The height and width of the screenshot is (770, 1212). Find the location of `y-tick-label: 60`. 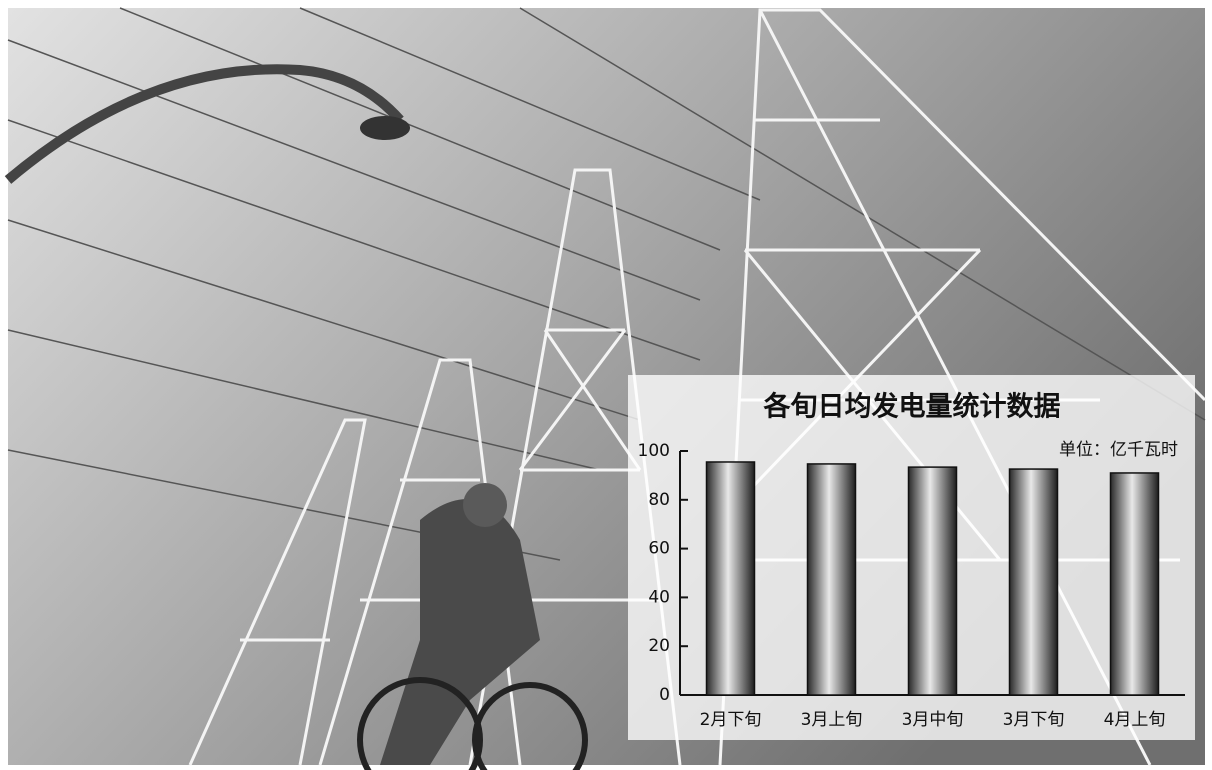

y-tick-label: 60 is located at coordinates (659, 549).